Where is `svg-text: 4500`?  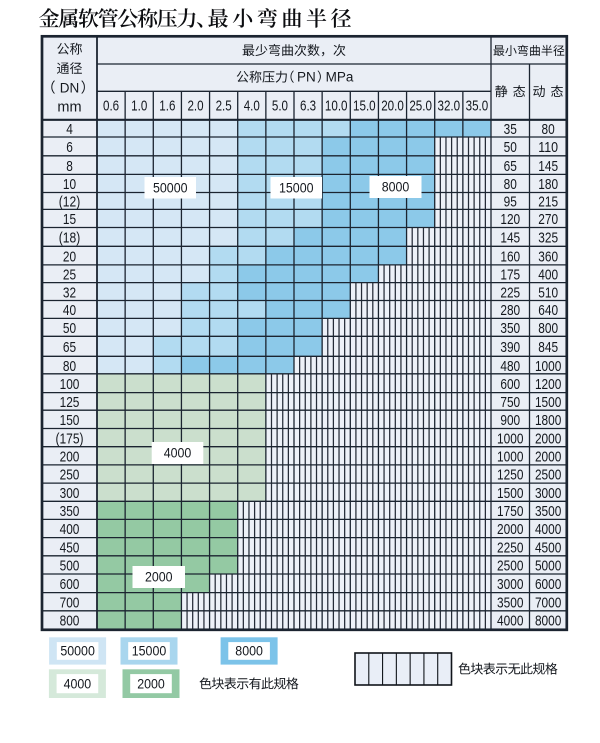 svg-text: 4500 is located at coordinates (548, 547).